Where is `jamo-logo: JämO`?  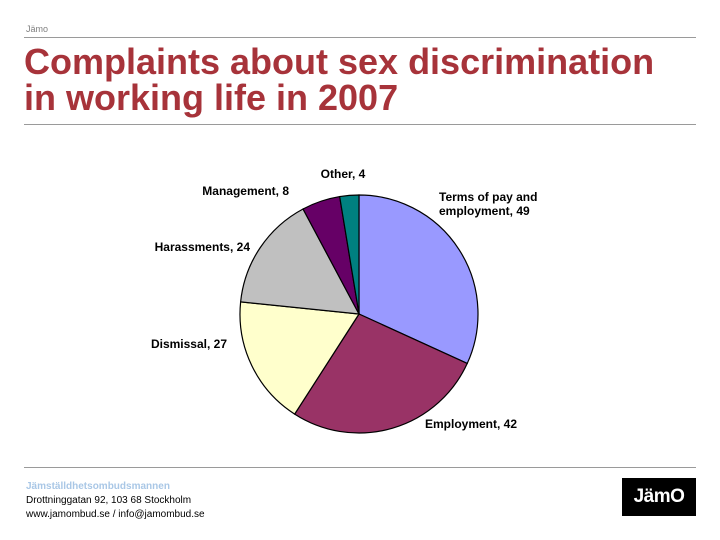
jamo-logo: JämO is located at coordinates (659, 497).